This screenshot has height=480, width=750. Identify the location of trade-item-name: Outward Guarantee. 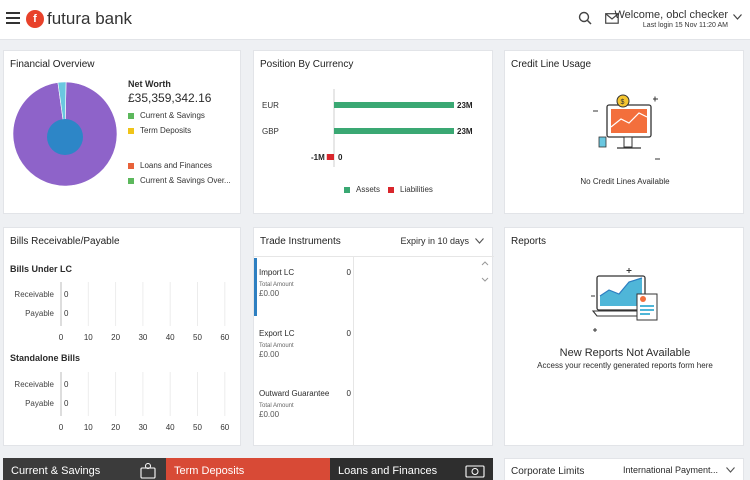
(294, 393).